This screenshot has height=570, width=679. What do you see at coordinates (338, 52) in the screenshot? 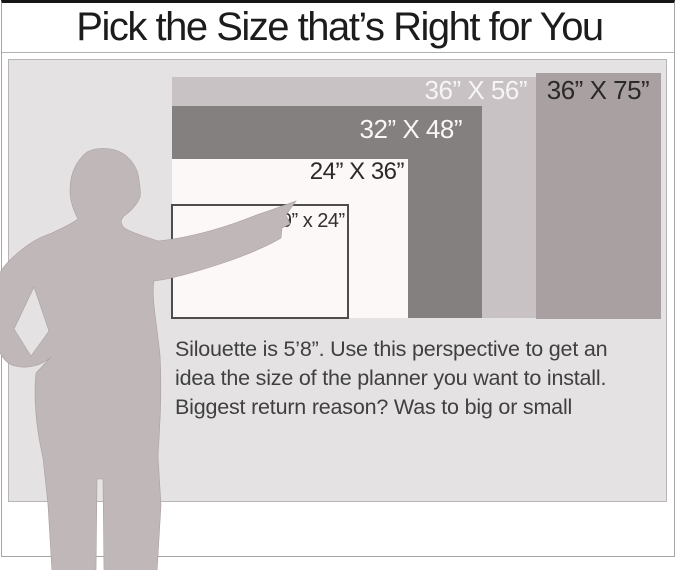
I see `title-separator` at bounding box center [338, 52].